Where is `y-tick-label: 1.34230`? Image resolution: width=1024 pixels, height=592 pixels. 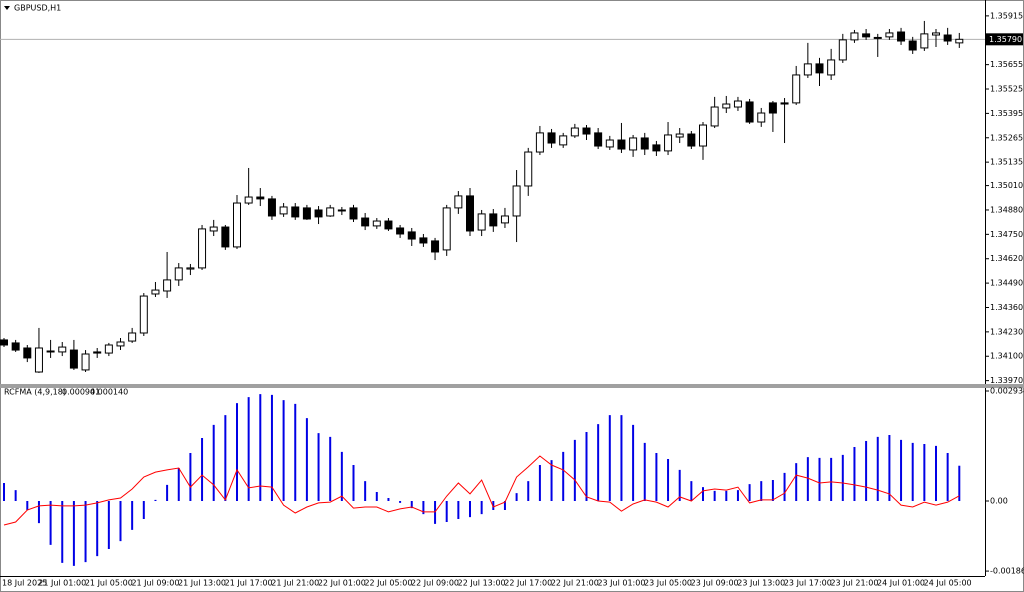
y-tick-label: 1.34230 is located at coordinates (1006, 331).